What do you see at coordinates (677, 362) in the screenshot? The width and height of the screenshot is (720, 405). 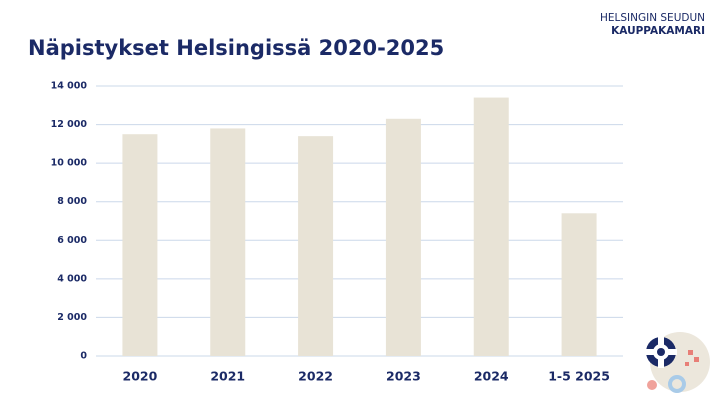 I see `decoration` at bounding box center [677, 362].